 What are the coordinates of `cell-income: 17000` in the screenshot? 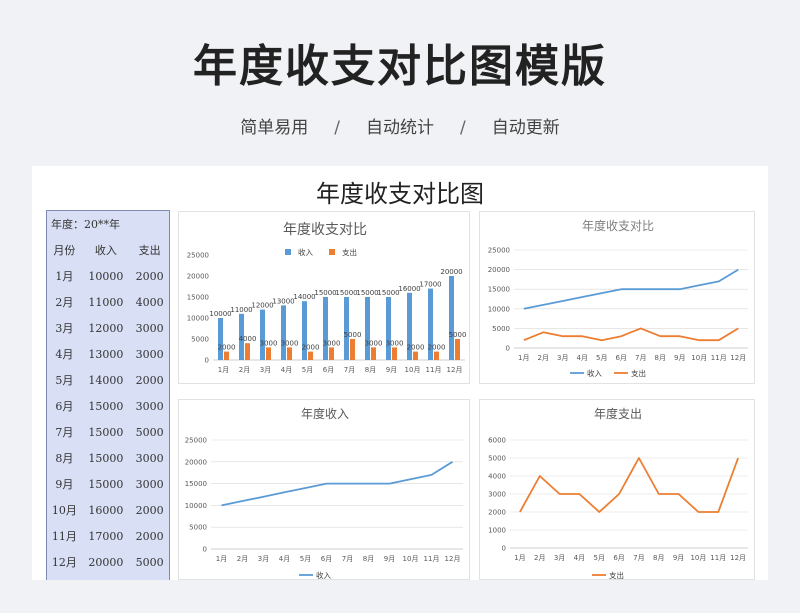 It's located at (106, 536).